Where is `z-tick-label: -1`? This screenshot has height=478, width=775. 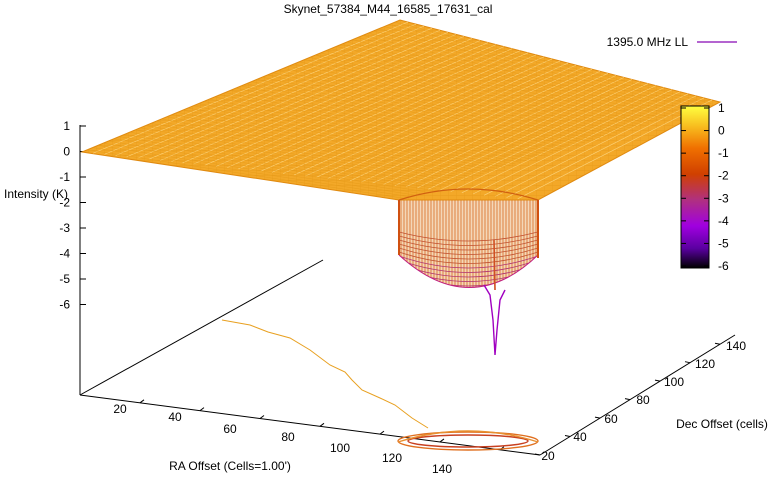 z-tick-label: -1 is located at coordinates (64, 177).